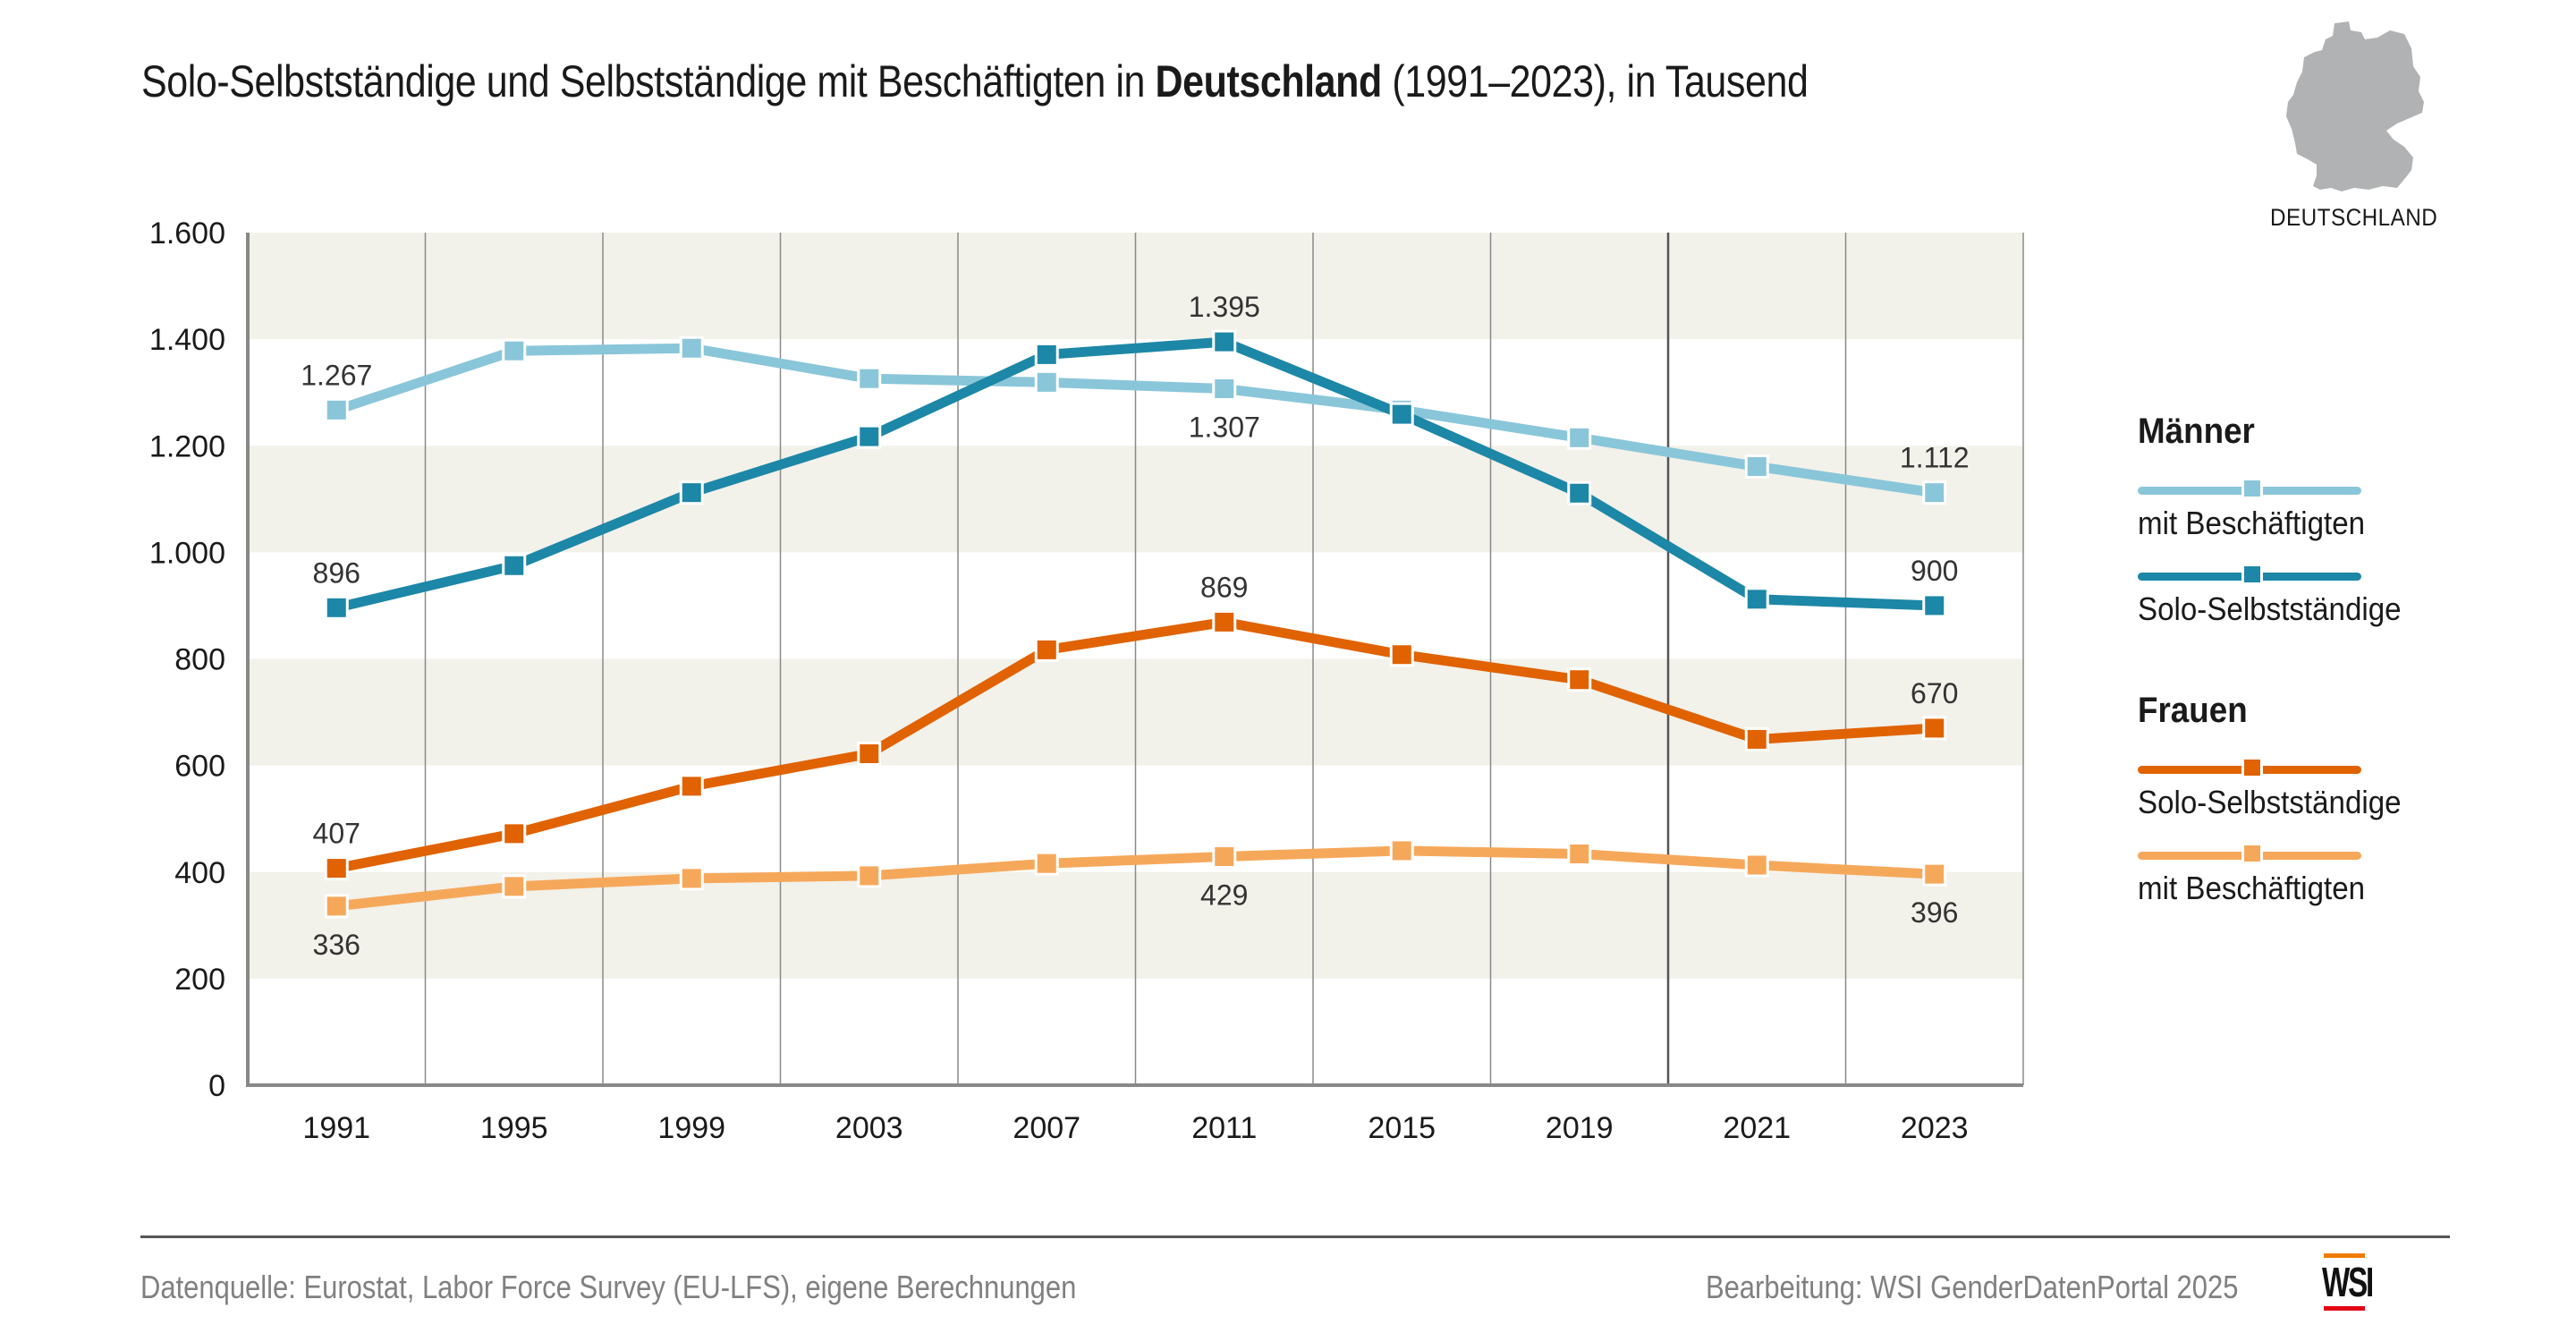 The image size is (2576, 1333). Describe the element at coordinates (187, 340) in the screenshot. I see `y-tick-label: 1.400` at that location.